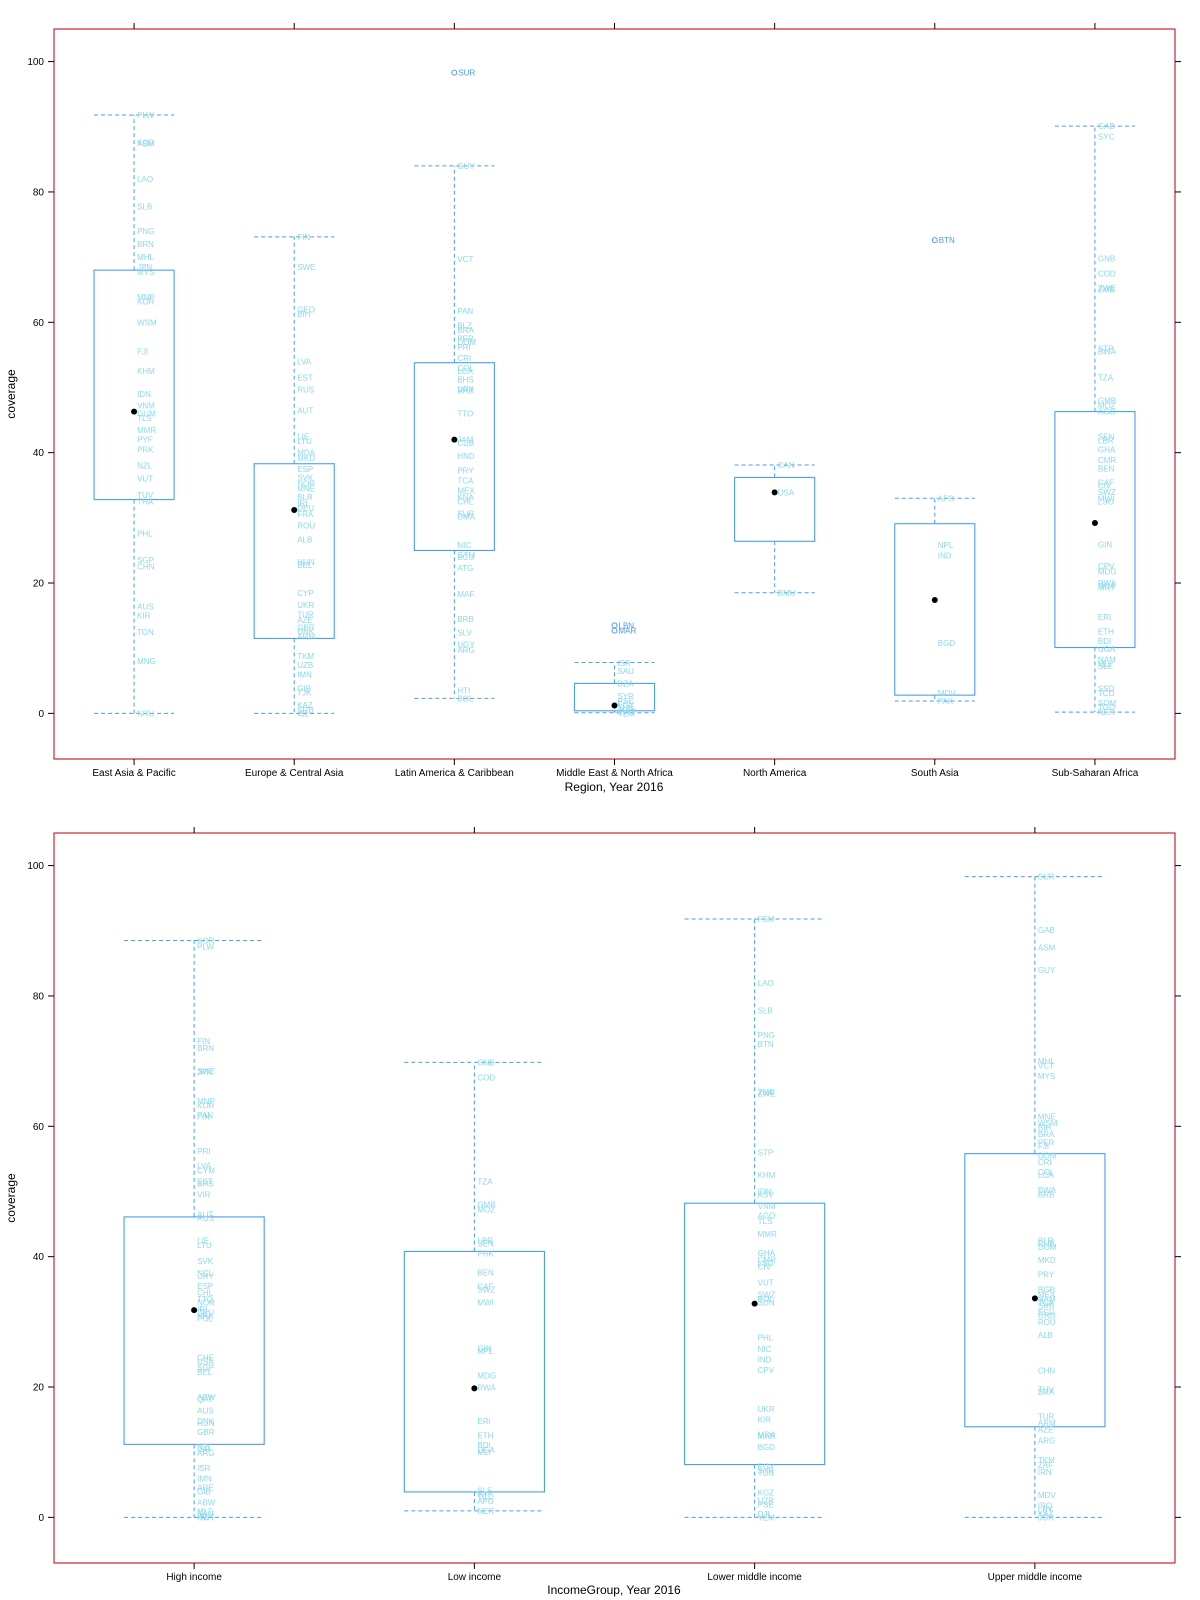  I want to click on point-label: GIB, so click(204, 1491).